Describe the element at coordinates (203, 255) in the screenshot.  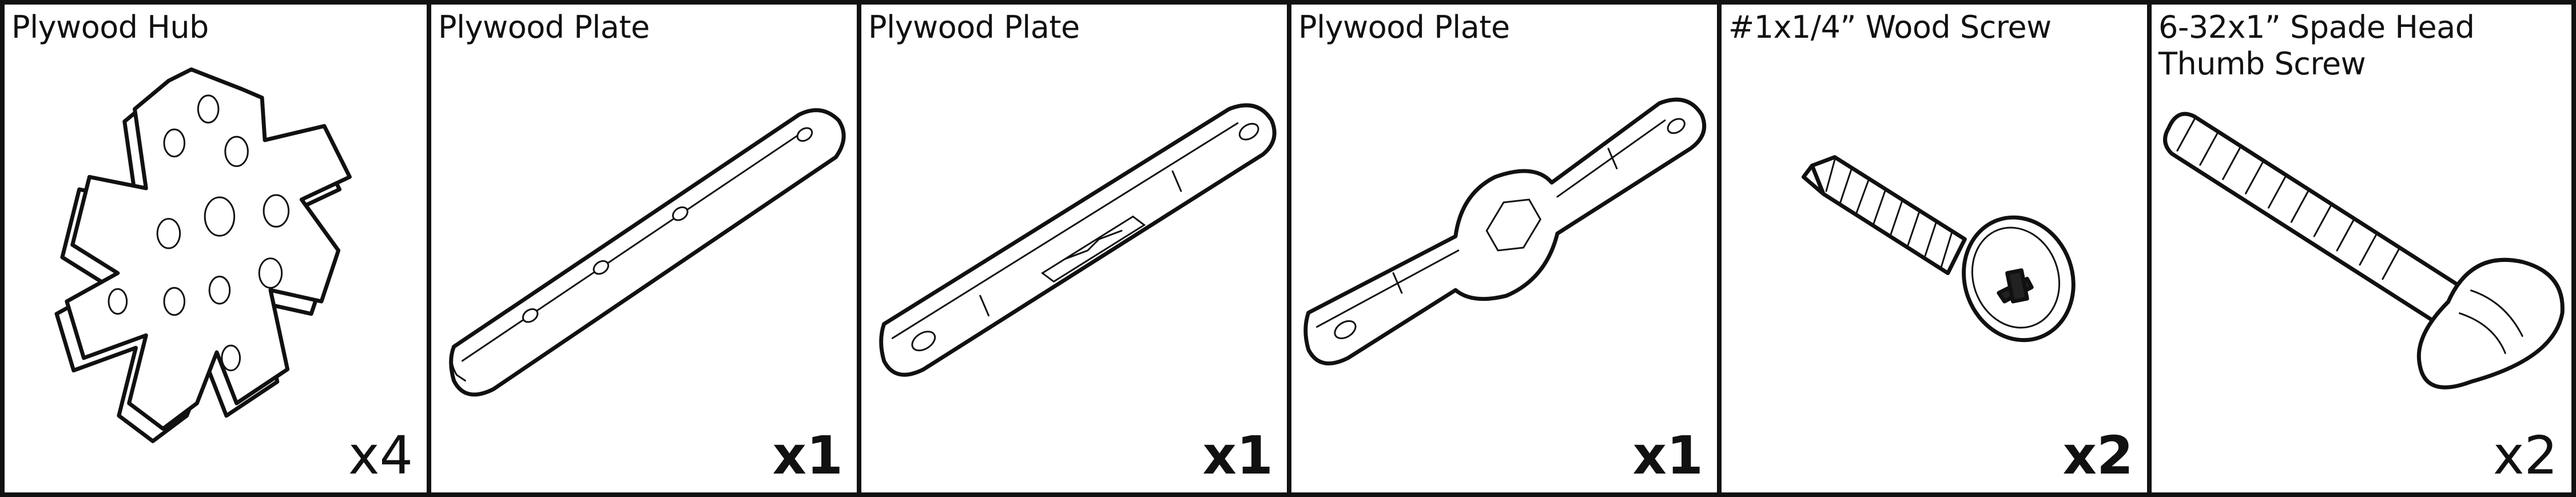
I see `plywood-hub-drawing` at that location.